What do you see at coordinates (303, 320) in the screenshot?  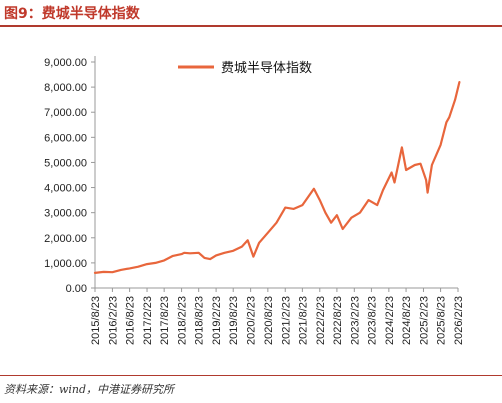 I see `x-tick-label: 2021/8/23` at bounding box center [303, 320].